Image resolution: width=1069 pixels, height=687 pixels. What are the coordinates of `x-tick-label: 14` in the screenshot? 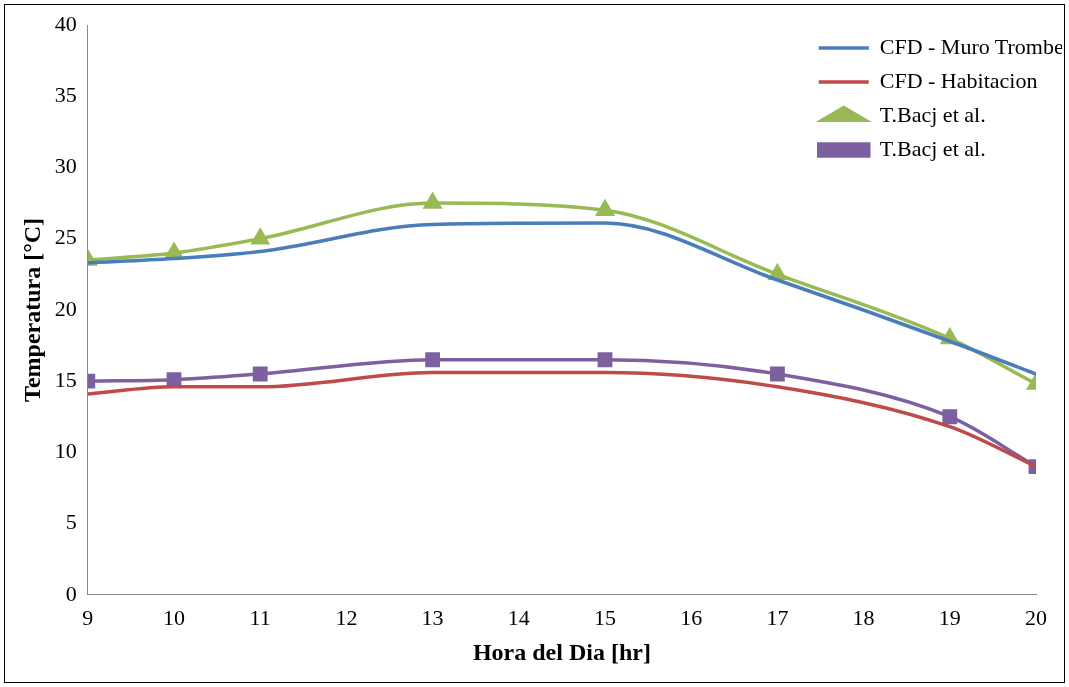 It's located at (518, 617).